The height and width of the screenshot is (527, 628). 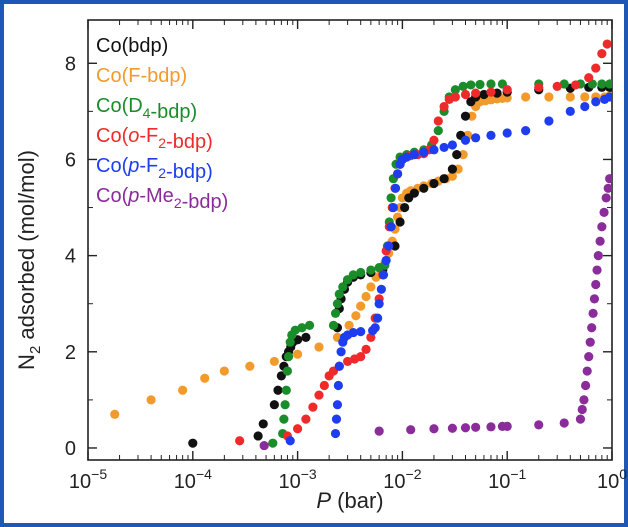 What do you see at coordinates (88, 479) in the screenshot?
I see `x-tick-label: 10⁻⁵` at bounding box center [88, 479].